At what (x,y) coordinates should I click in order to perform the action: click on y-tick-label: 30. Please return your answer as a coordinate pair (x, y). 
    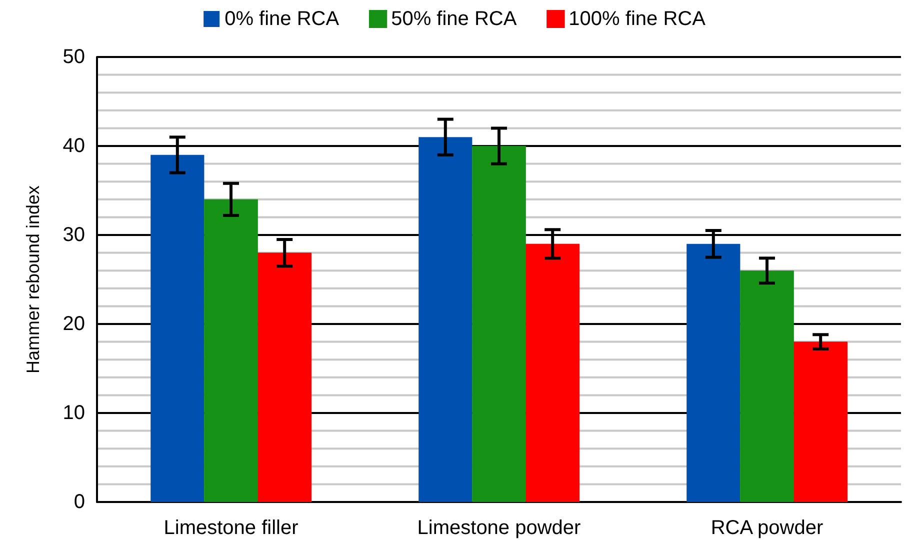
    Looking at the image, I should click on (73, 235).